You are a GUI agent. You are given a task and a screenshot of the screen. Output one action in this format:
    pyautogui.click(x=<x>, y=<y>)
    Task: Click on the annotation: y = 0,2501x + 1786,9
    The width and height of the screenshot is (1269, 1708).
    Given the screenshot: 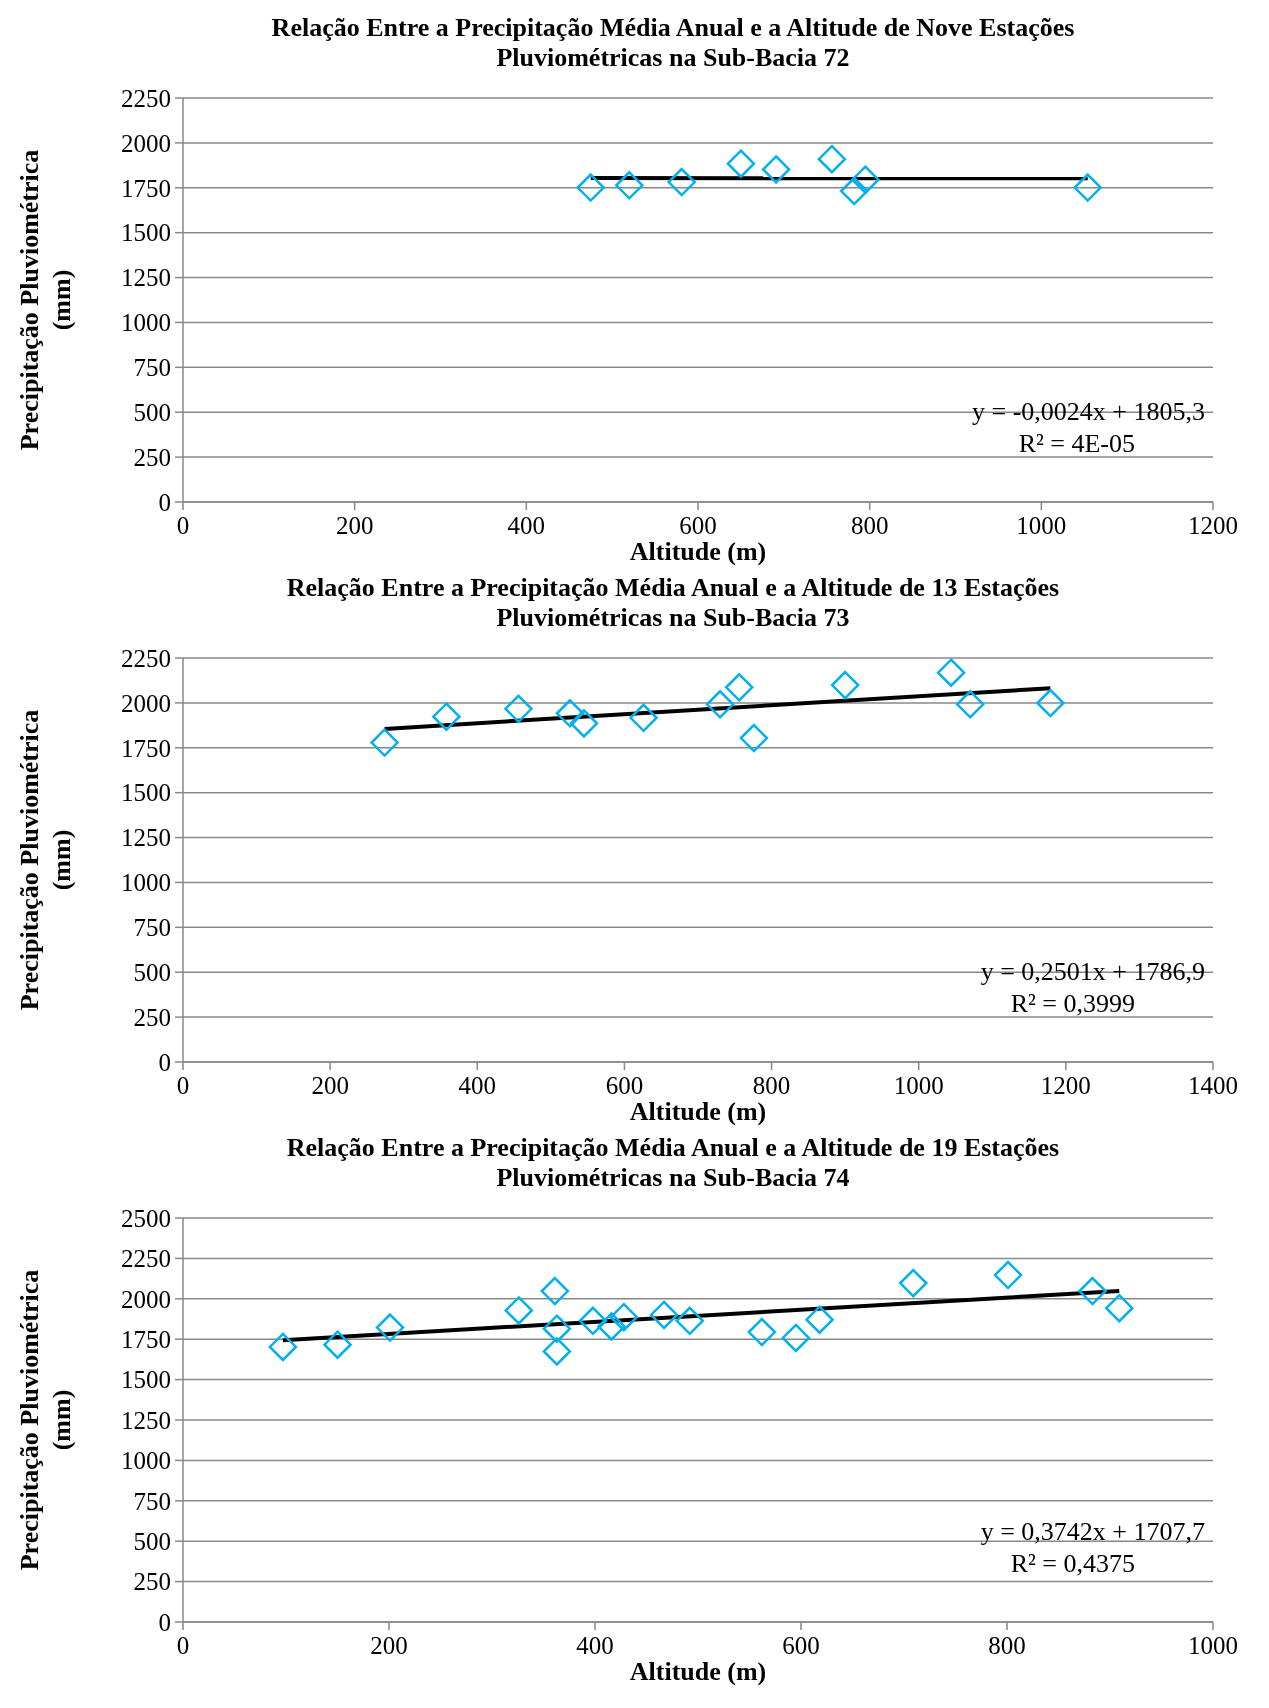 What is the action you would take?
    pyautogui.click(x=1092, y=971)
    